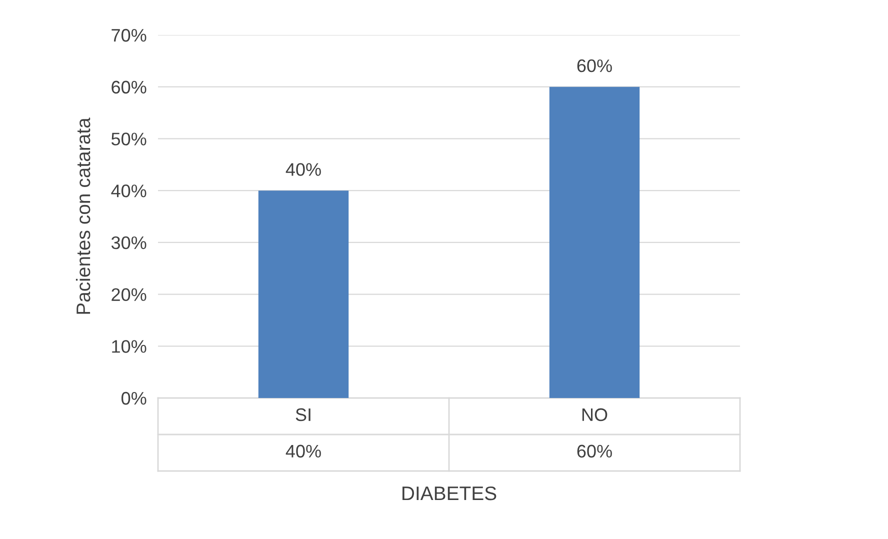  I want to click on text: 40%, so click(303, 169).